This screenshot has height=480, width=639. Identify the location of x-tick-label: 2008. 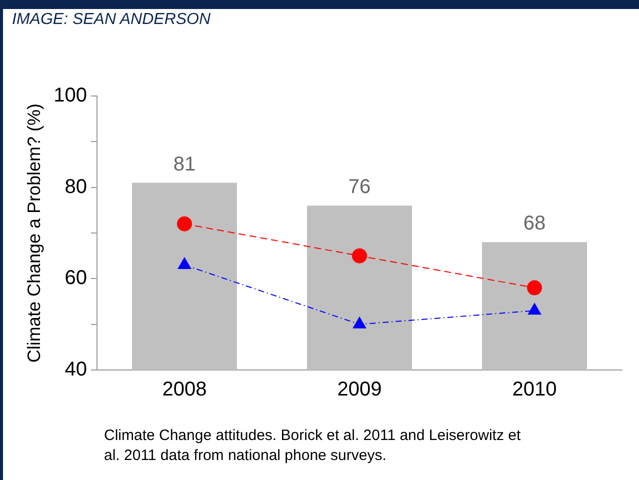
(184, 389).